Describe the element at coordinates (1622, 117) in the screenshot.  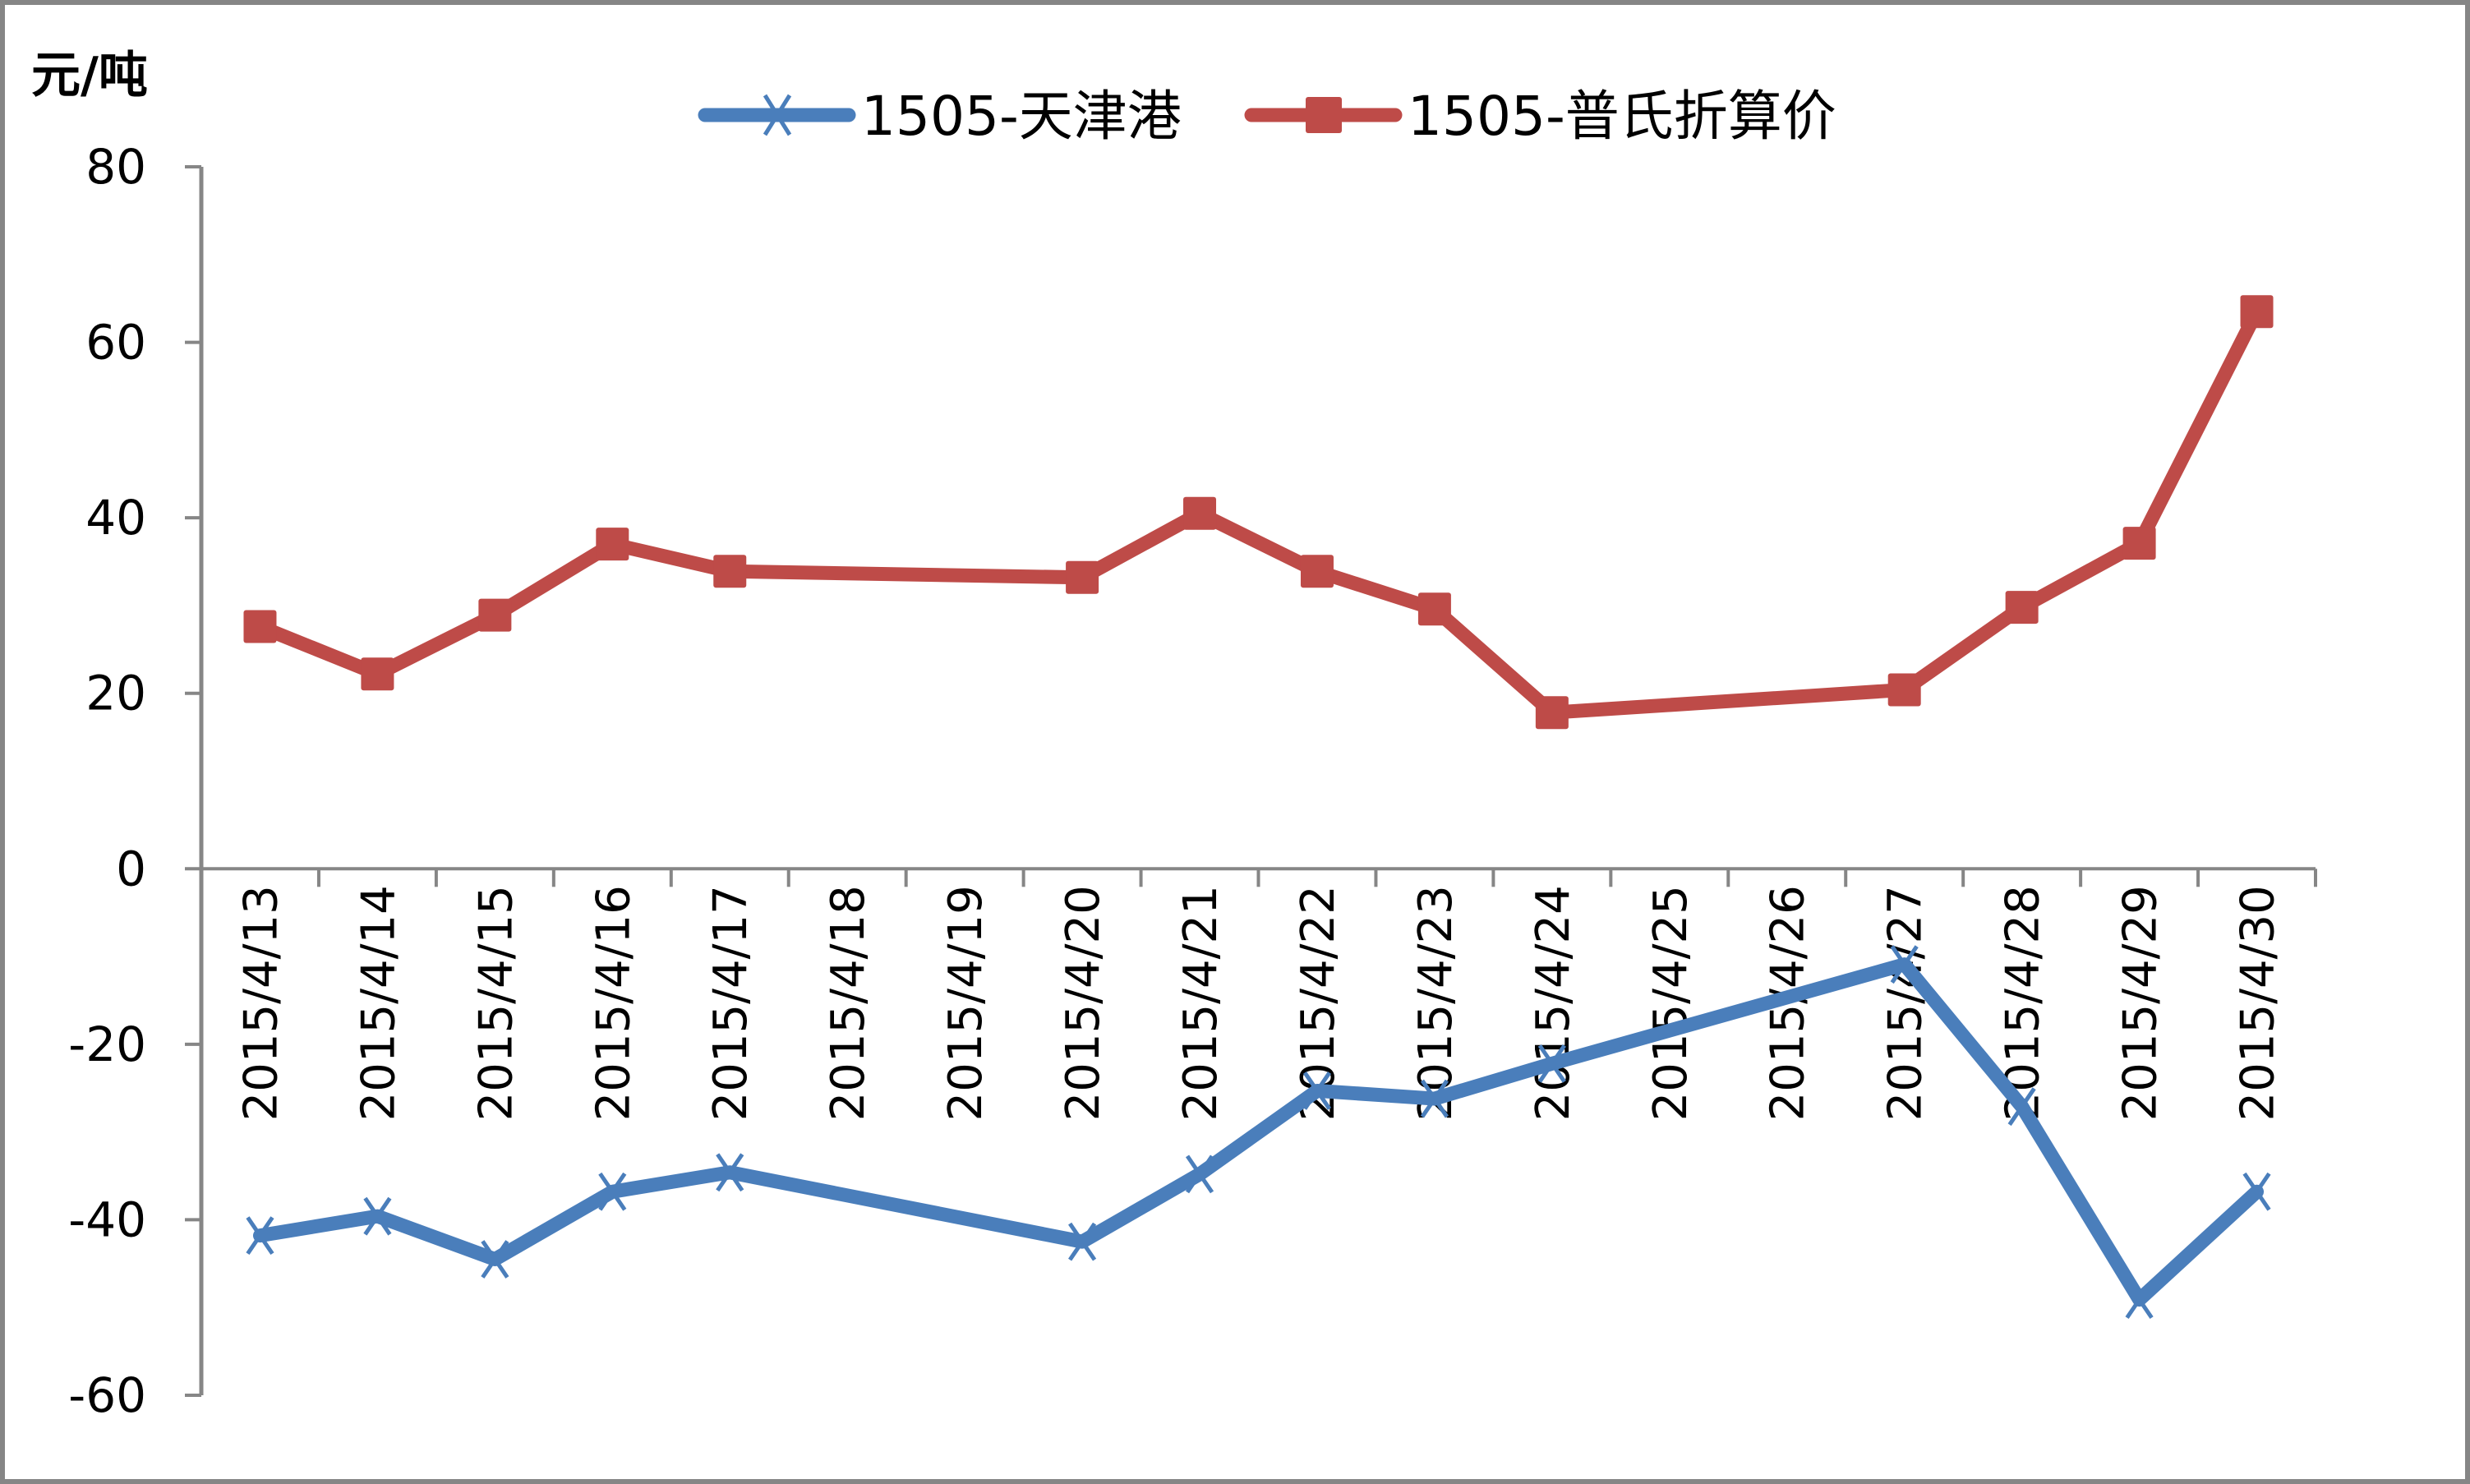
I see `legend-label: 1505-普氏折算价` at that location.